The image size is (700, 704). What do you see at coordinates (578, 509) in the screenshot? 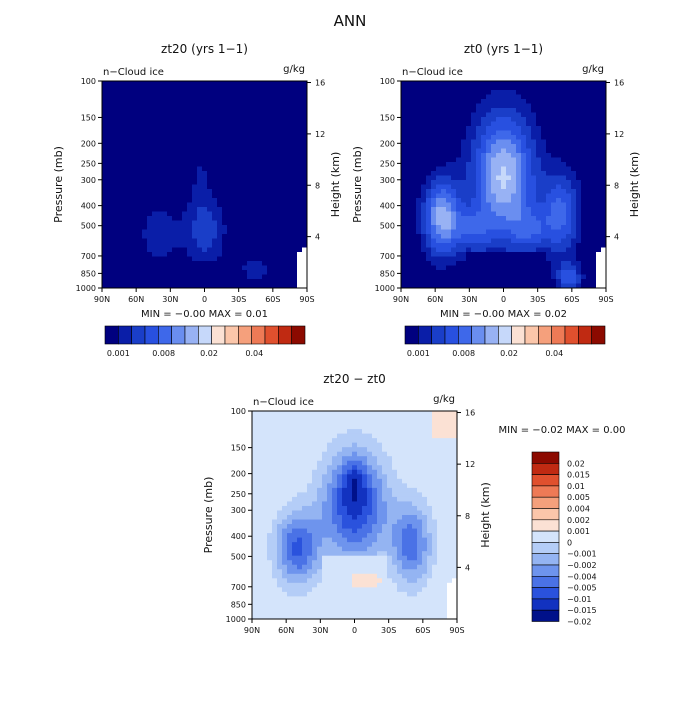
I see `legend-label: 0.004` at bounding box center [578, 509].